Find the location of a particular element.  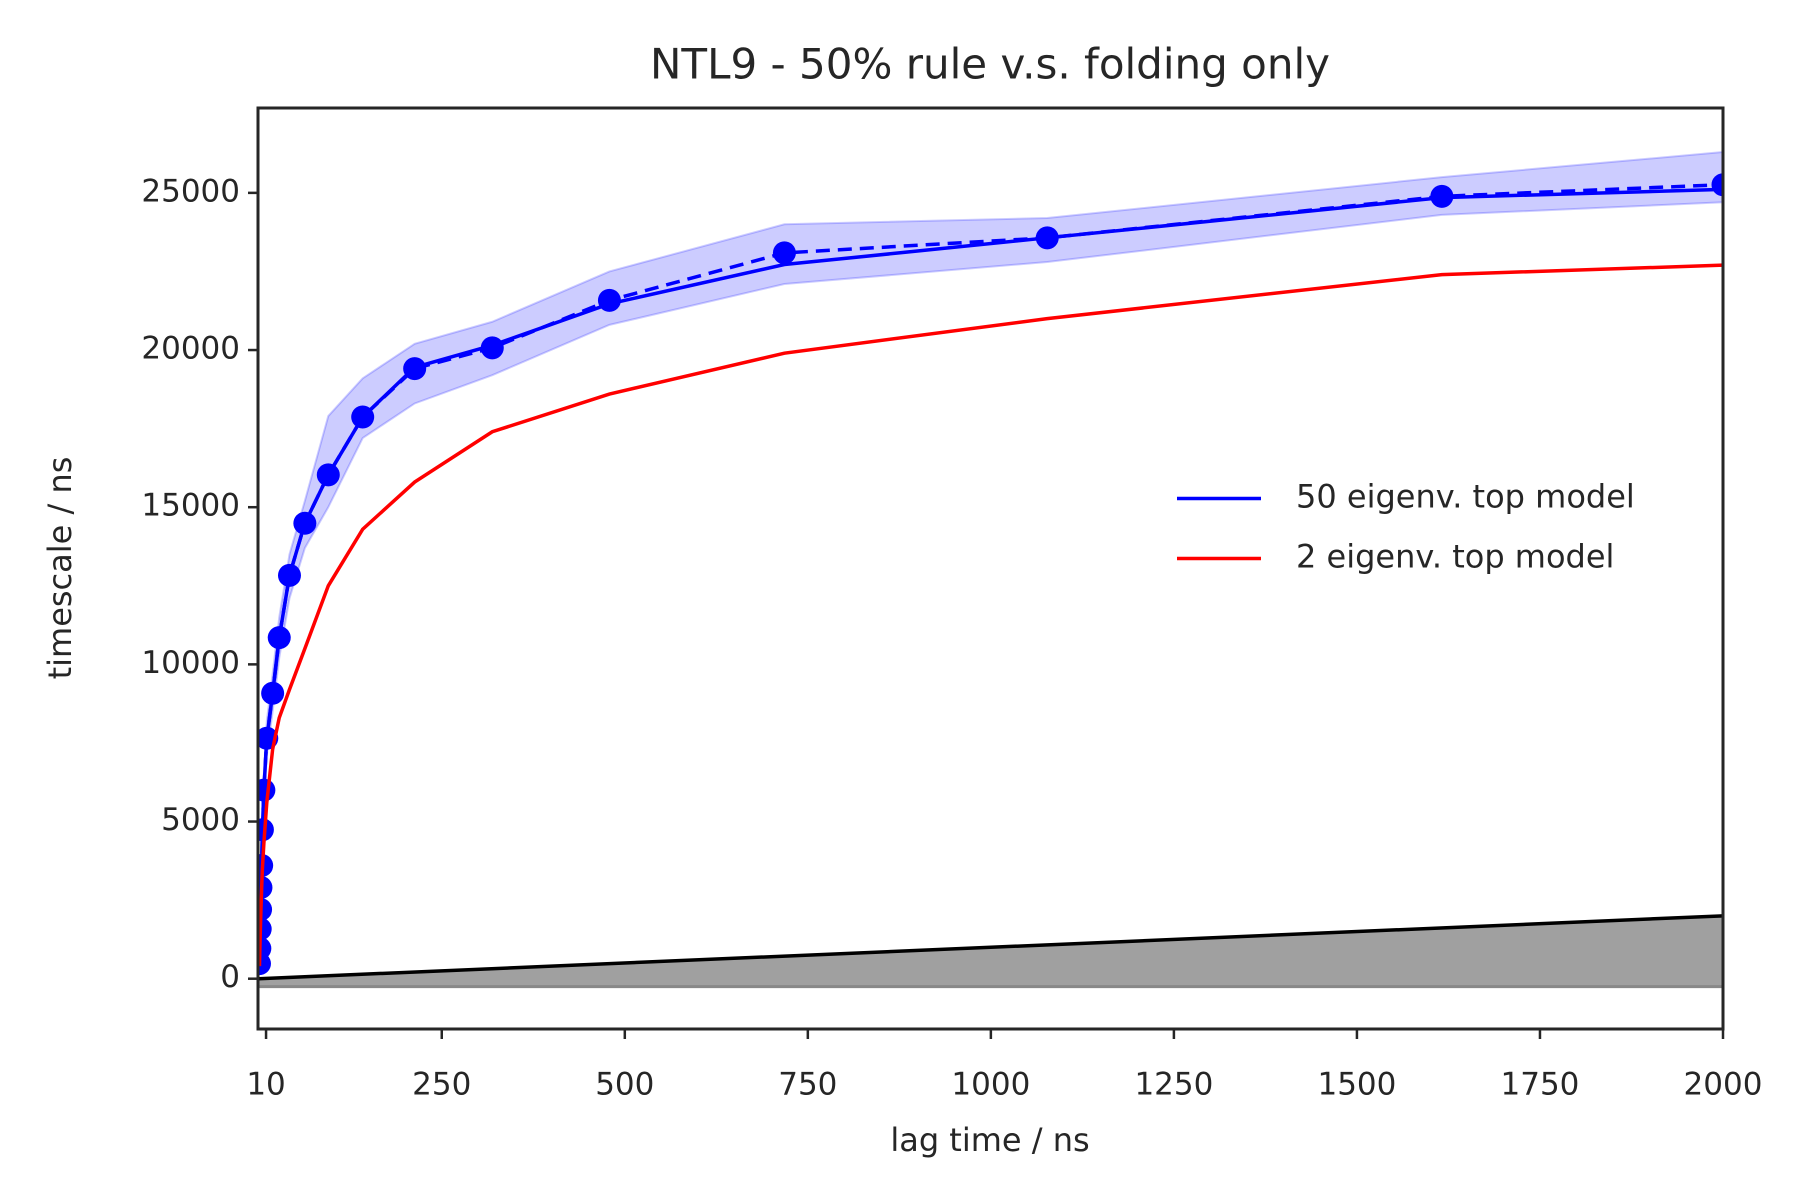

x-tick-label: 500 is located at coordinates (624, 1085).